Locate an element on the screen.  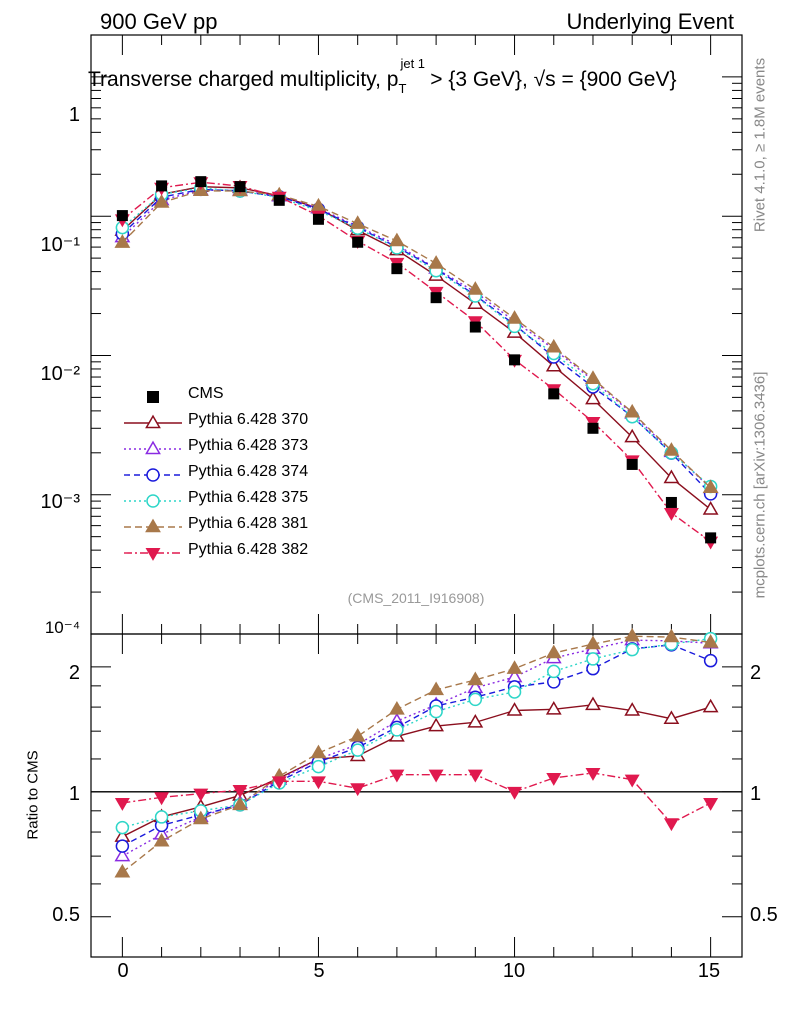
main-y-tick-label: 1 is located at coordinates (74, 115).